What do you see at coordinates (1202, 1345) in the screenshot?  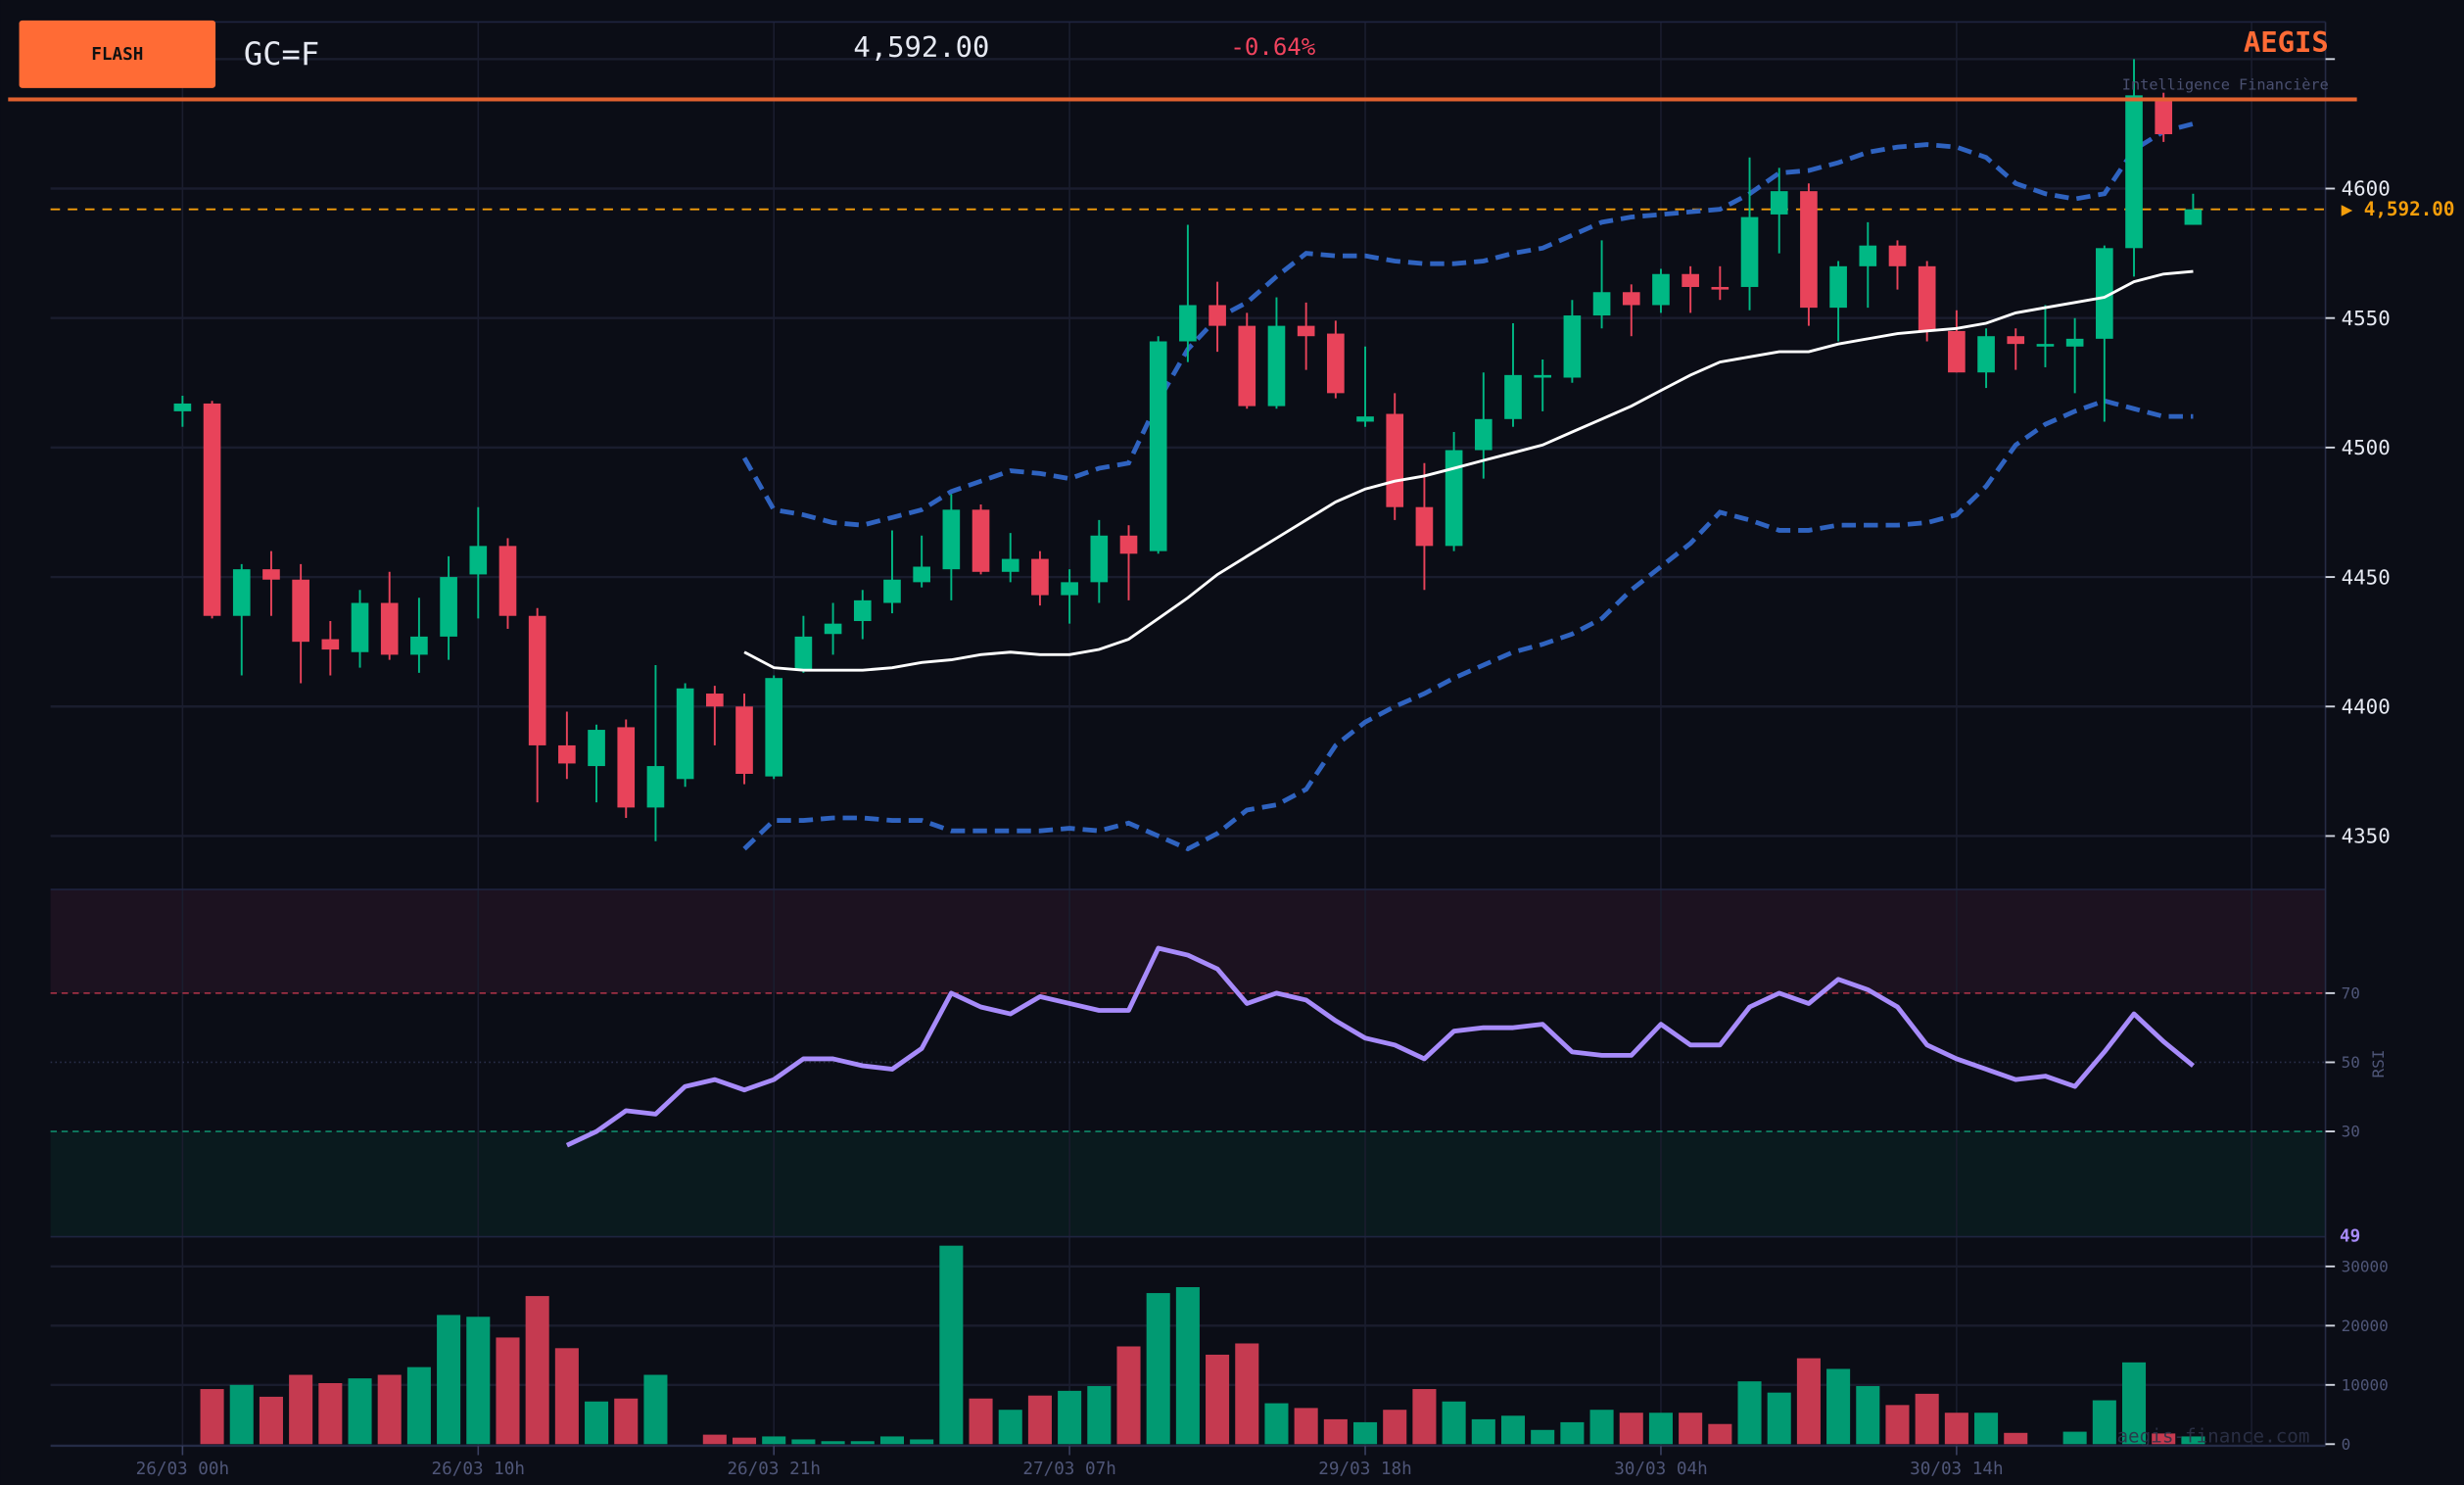 I see `volume-panel` at bounding box center [1202, 1345].